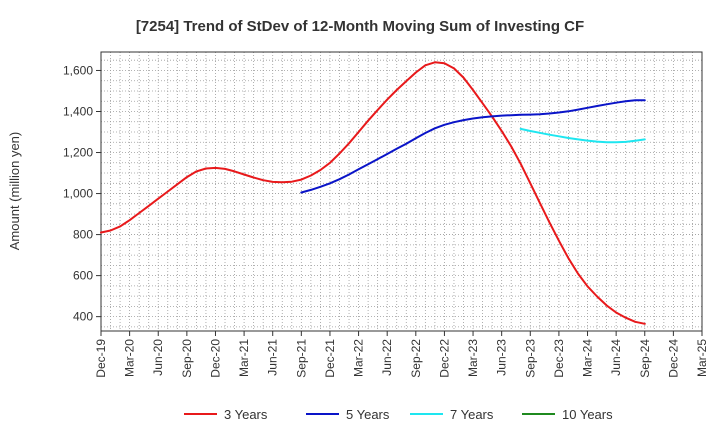 This screenshot has width=720, height=440. What do you see at coordinates (559, 358) in the screenshot?
I see `x-tick-label: Dec-23` at bounding box center [559, 358].